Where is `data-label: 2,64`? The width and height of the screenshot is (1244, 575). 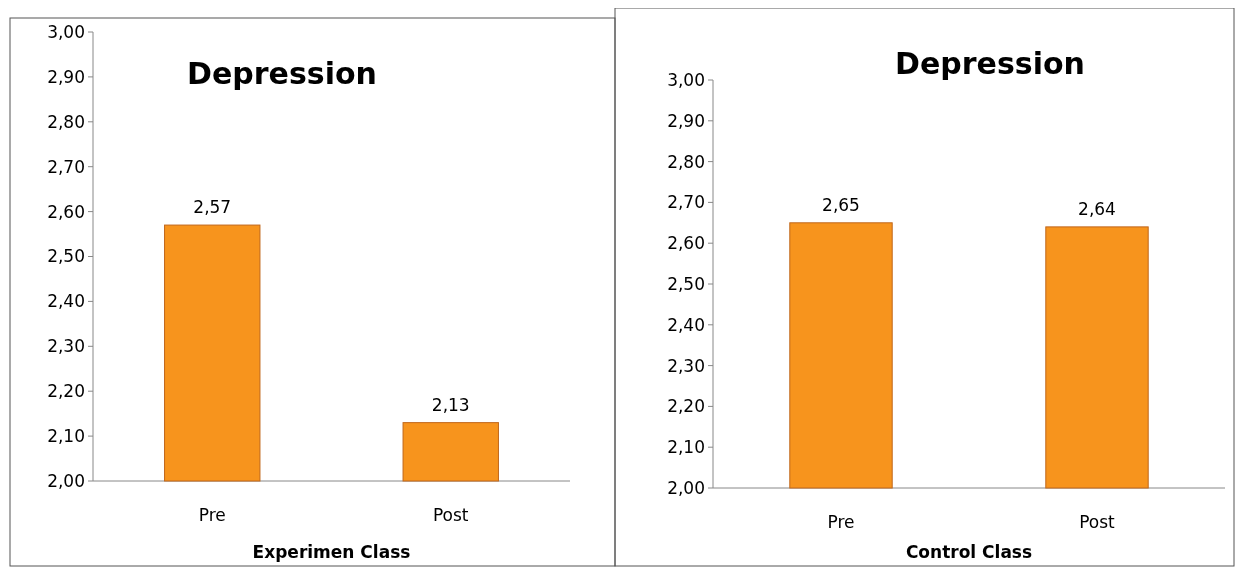
data-label: 2,64 is located at coordinates (1097, 208).